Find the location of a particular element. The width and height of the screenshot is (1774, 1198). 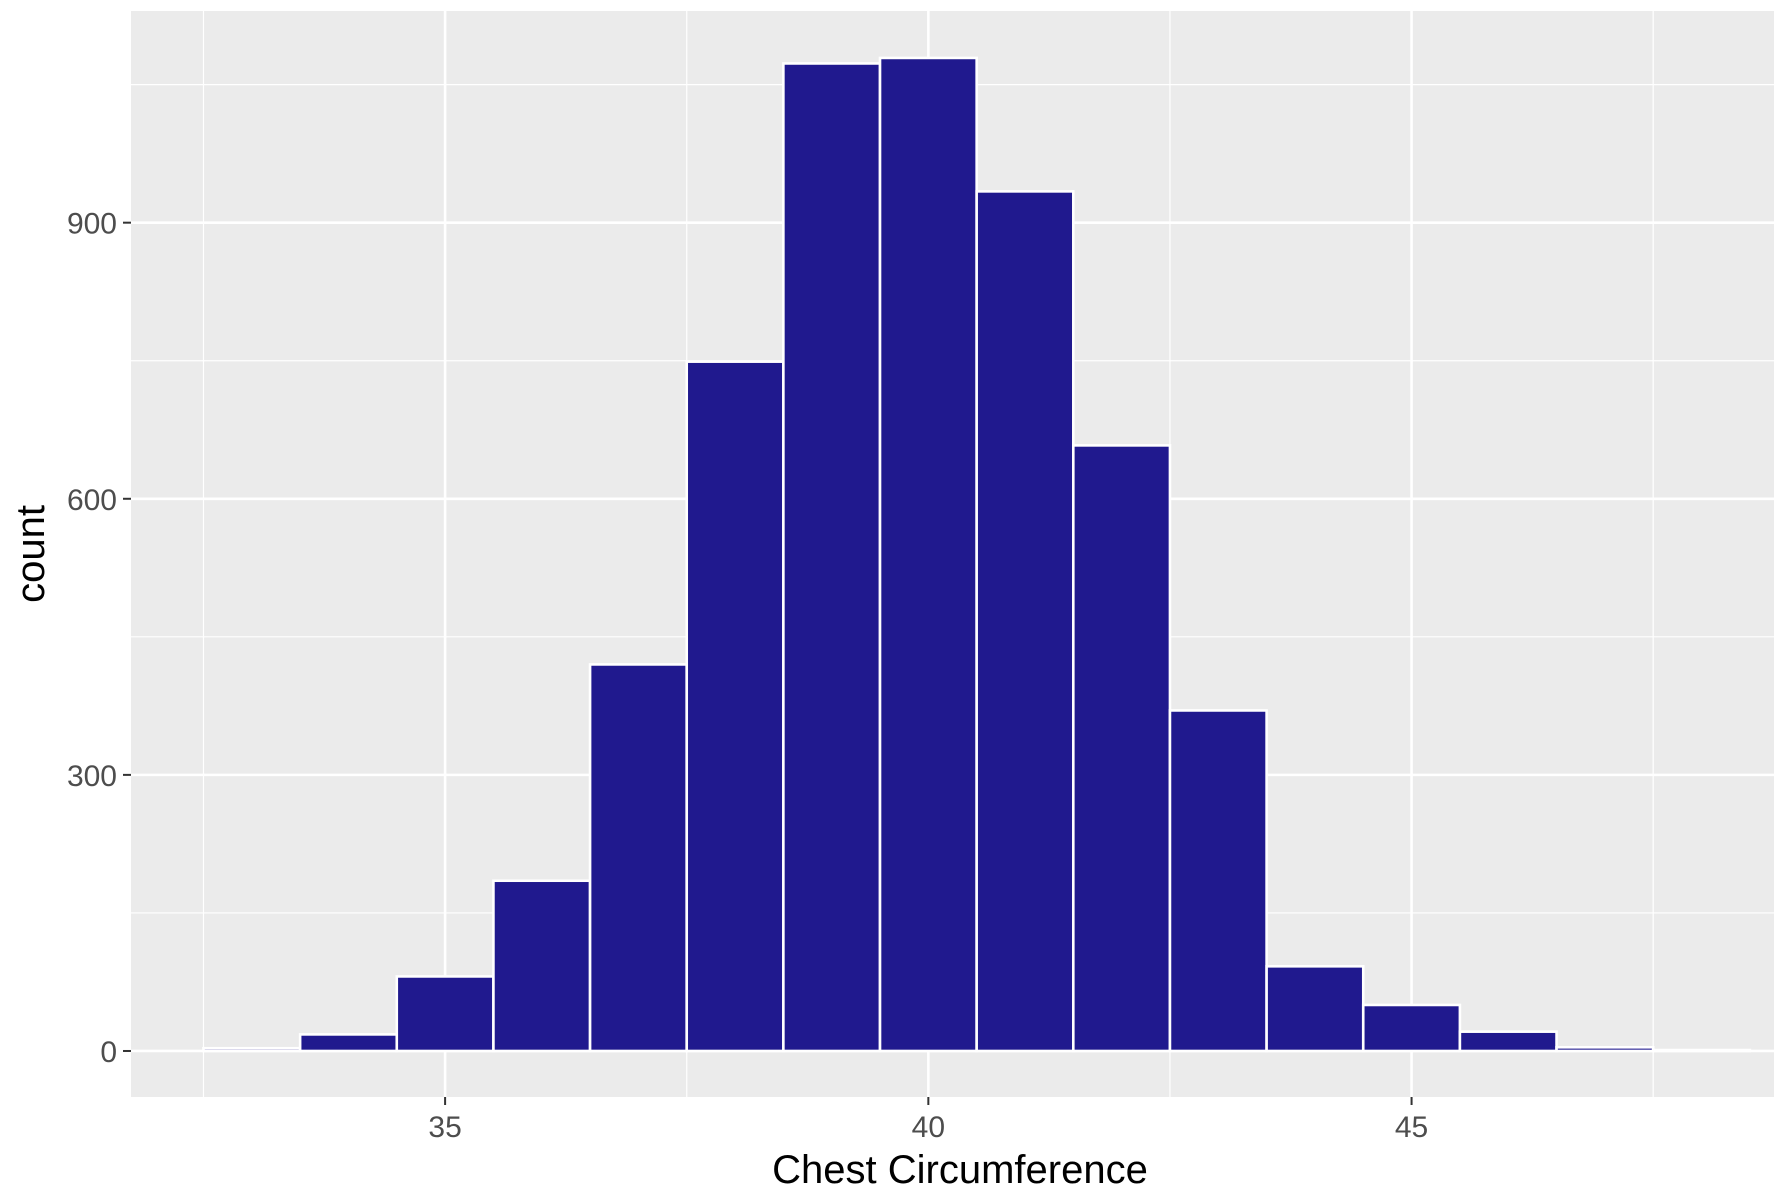

y-axis: 0 300 600 900 is located at coordinates (99, 638).